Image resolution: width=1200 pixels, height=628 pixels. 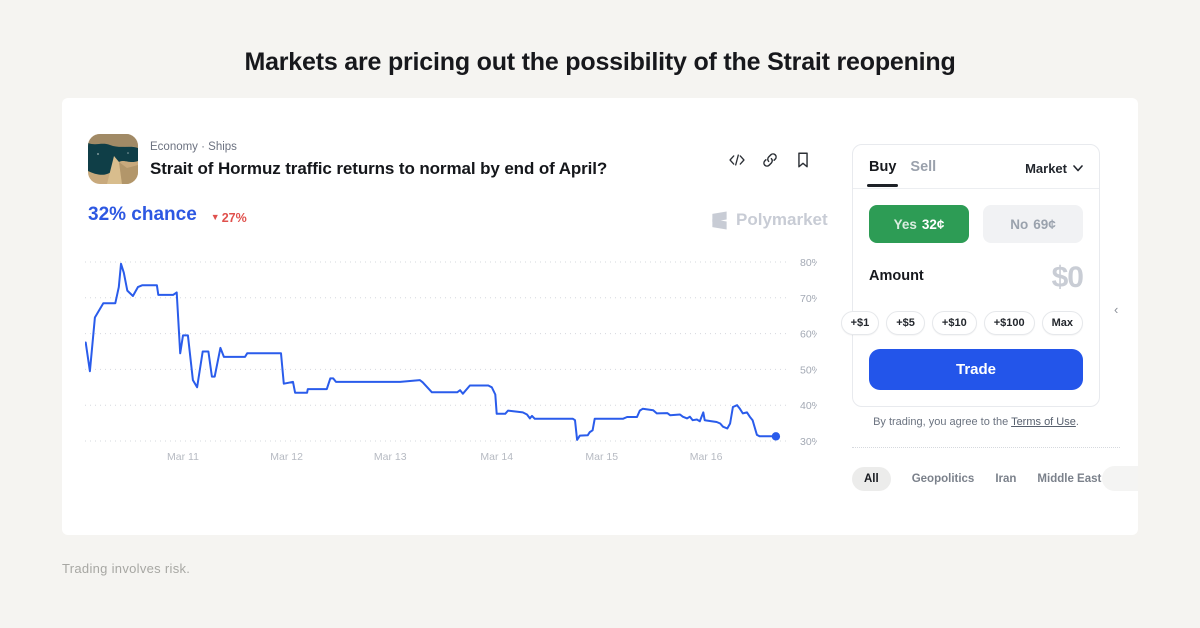 I want to click on trade-panel-header: Buy Sell Market, so click(x=976, y=167).